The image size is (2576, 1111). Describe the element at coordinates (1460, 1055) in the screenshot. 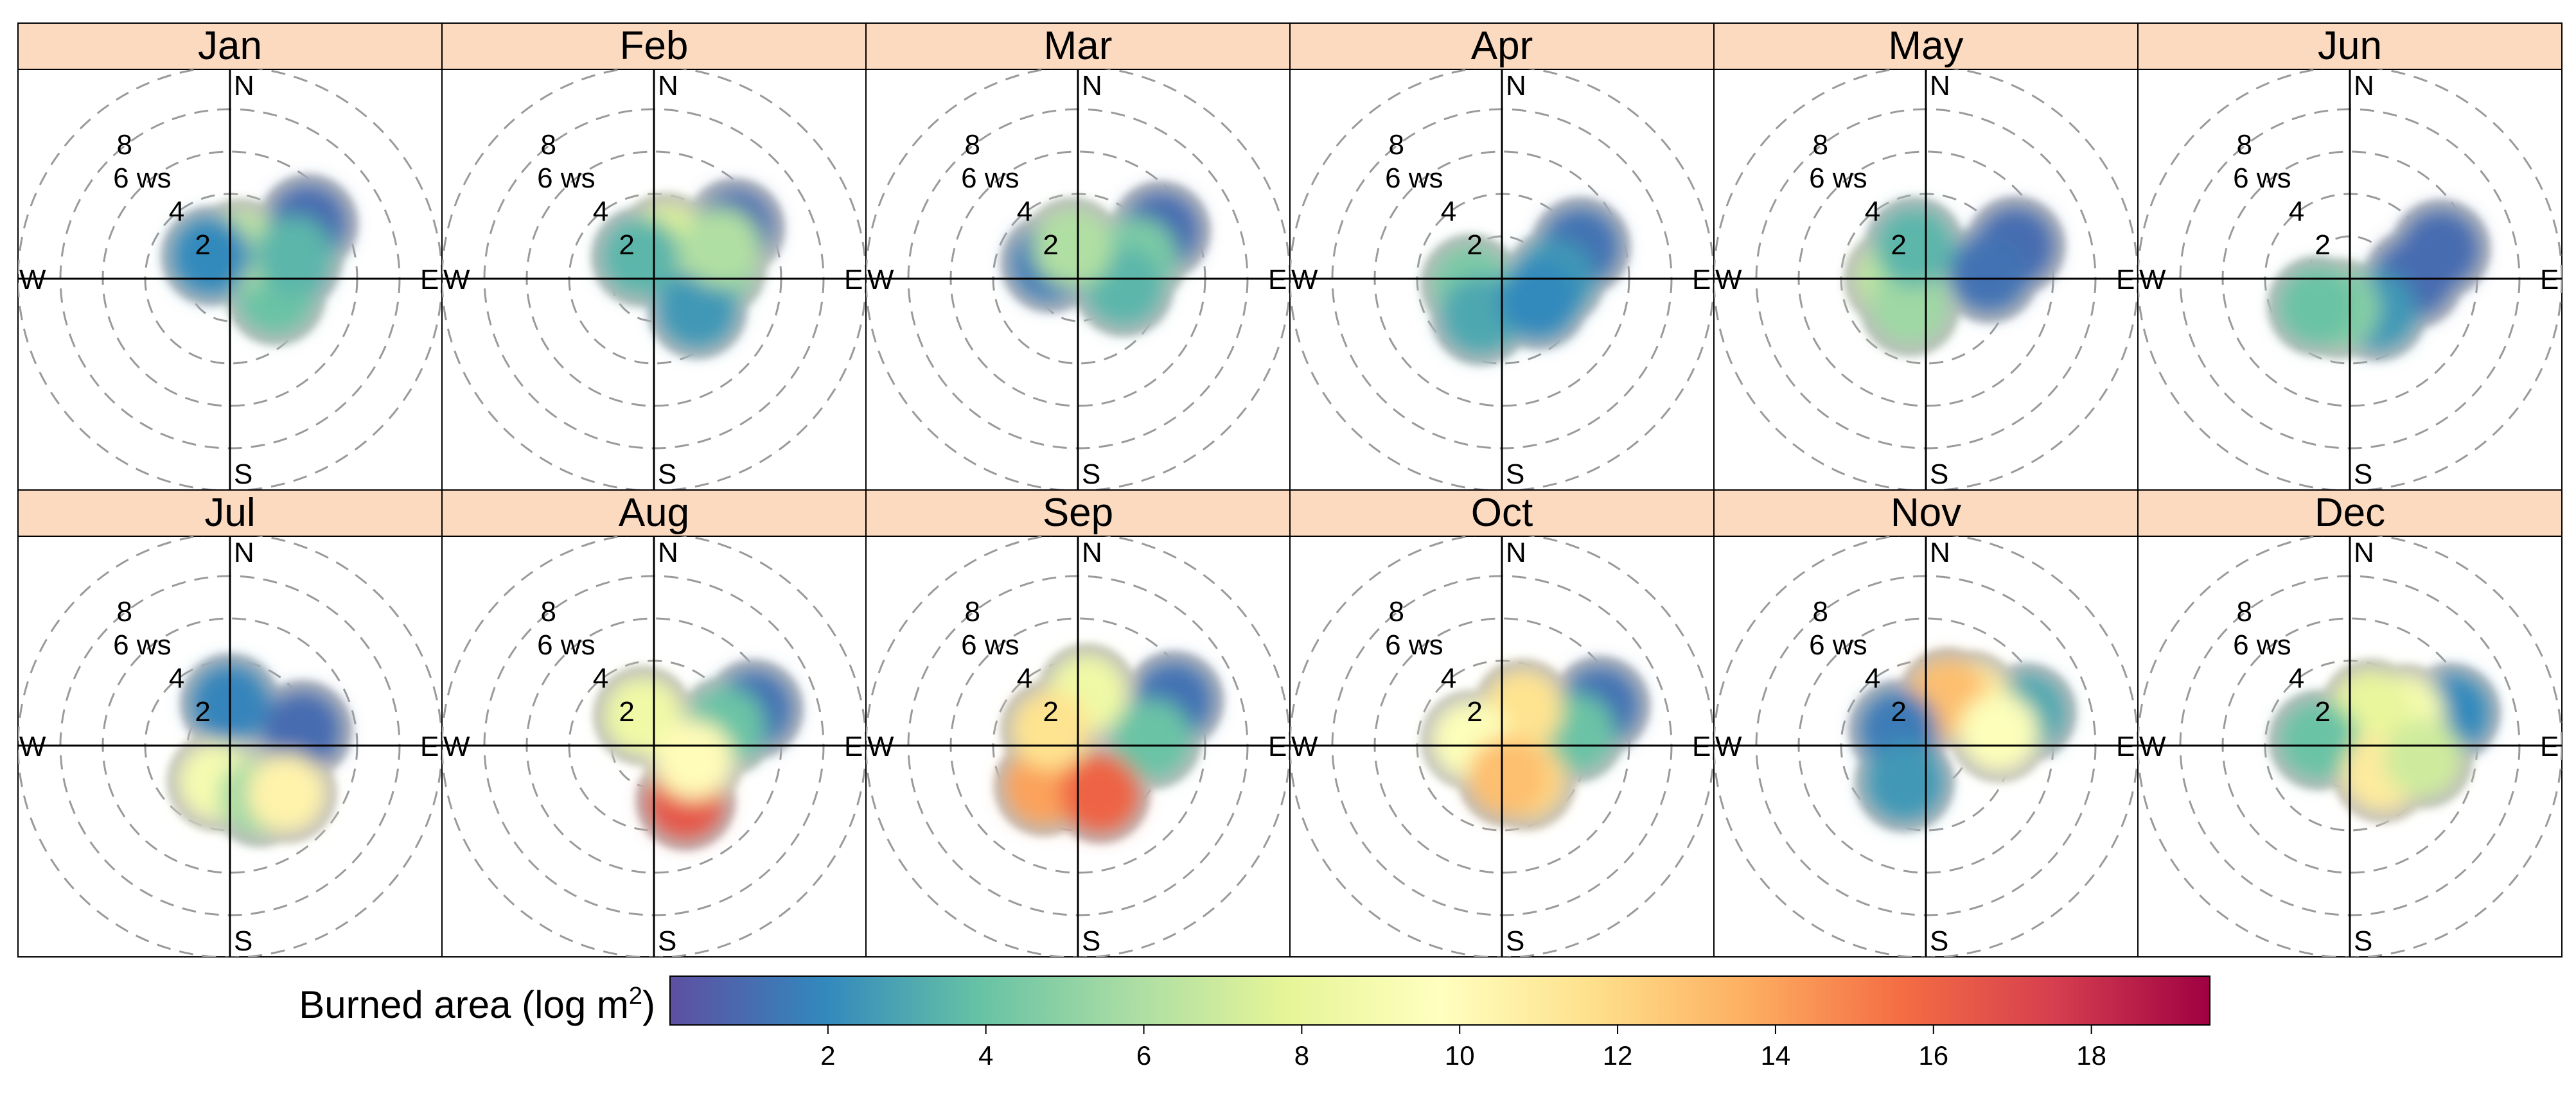

I see `colorbar-tick-label: 10` at that location.